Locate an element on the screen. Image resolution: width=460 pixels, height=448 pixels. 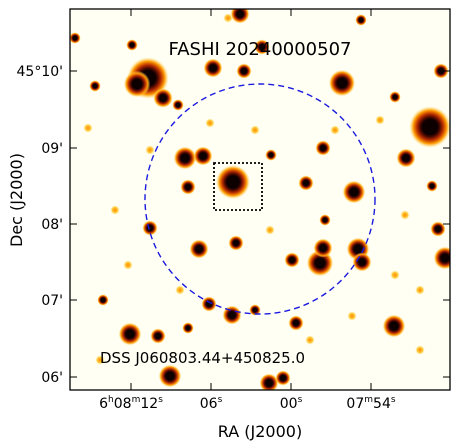
y-tick-label: 07' is located at coordinates (52, 301).